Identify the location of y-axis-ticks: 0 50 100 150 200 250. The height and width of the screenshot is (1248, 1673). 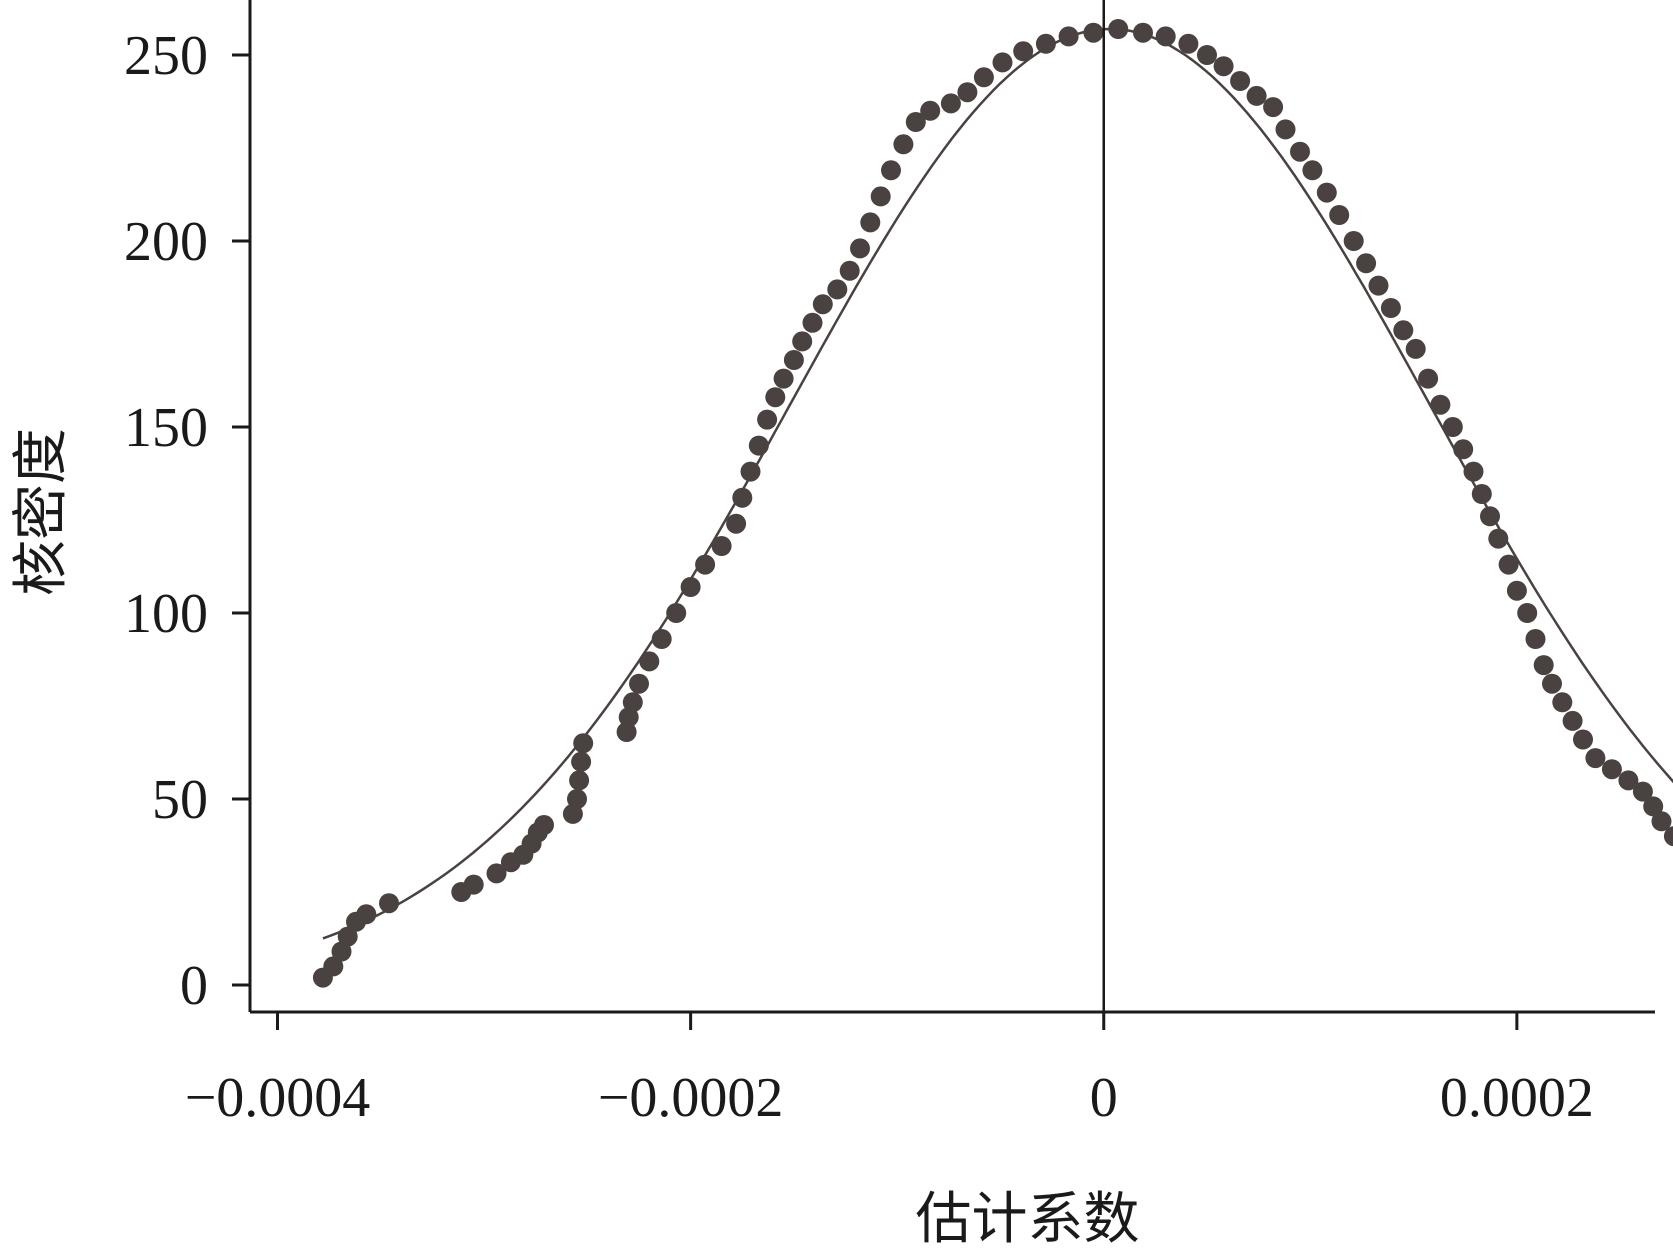
(187, 521).